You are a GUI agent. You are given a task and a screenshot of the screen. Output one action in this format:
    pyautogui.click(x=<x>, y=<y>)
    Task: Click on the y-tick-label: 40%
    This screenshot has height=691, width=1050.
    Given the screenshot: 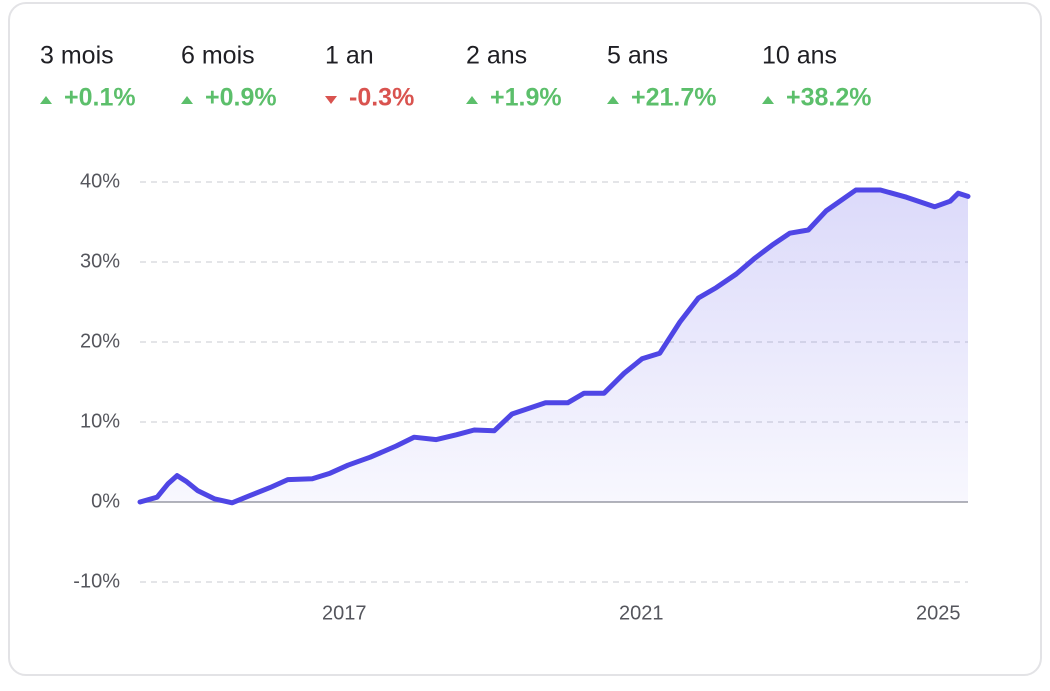 What is the action you would take?
    pyautogui.click(x=100, y=181)
    